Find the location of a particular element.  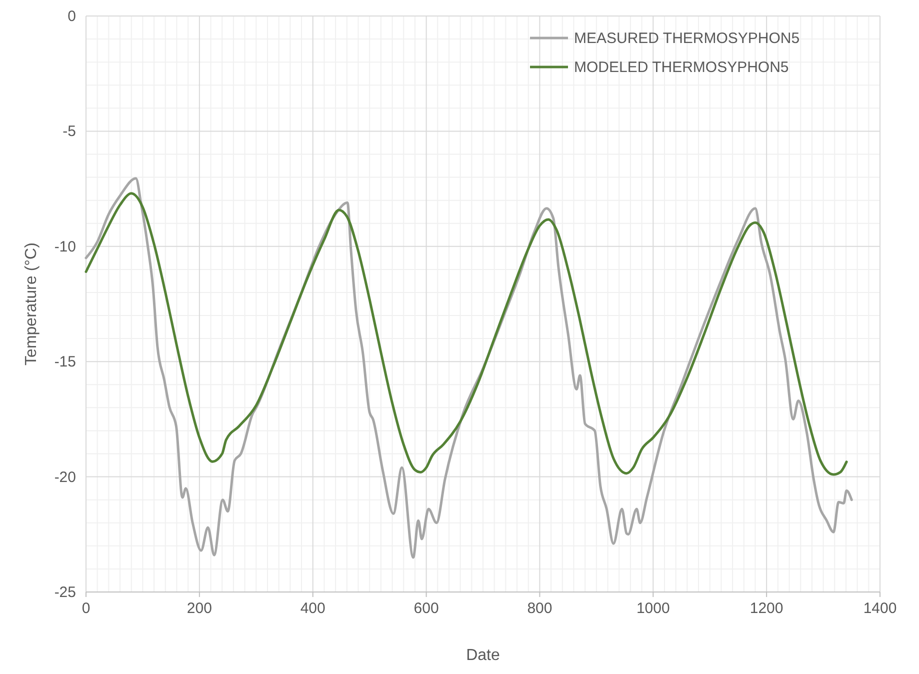

y-tick-label: -20 is located at coordinates (65, 477).